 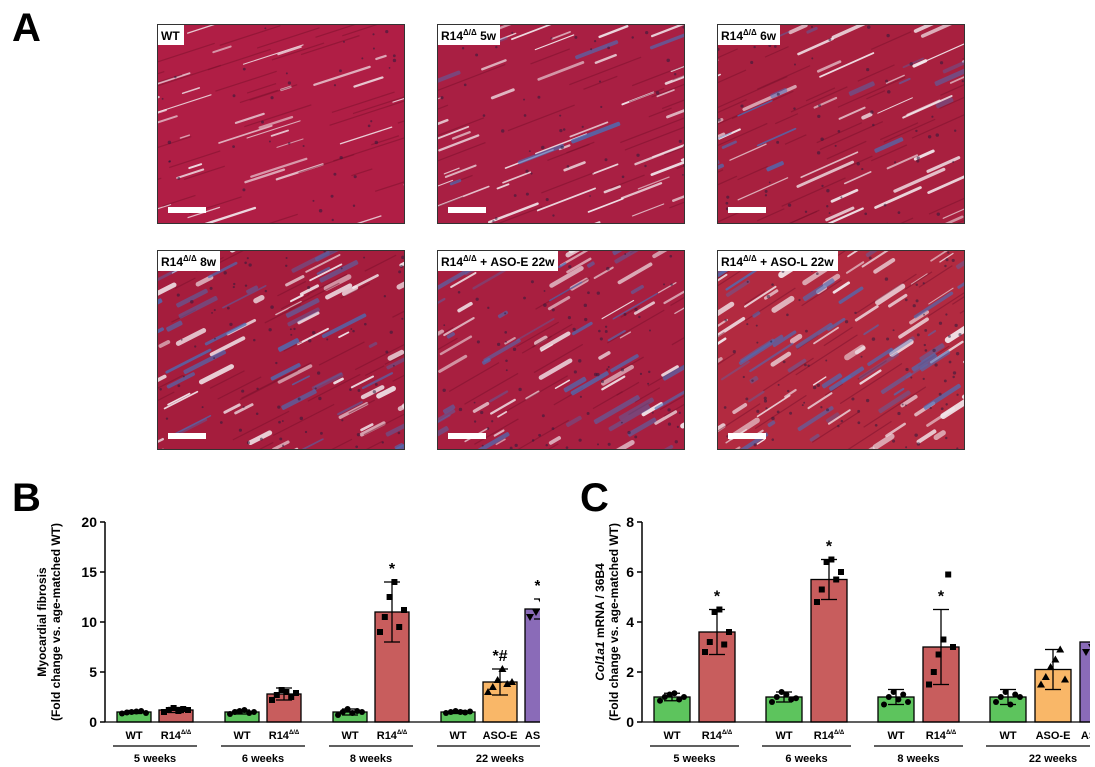 What do you see at coordinates (537, 586) in the screenshot?
I see `significance-label: *‡` at bounding box center [537, 586].